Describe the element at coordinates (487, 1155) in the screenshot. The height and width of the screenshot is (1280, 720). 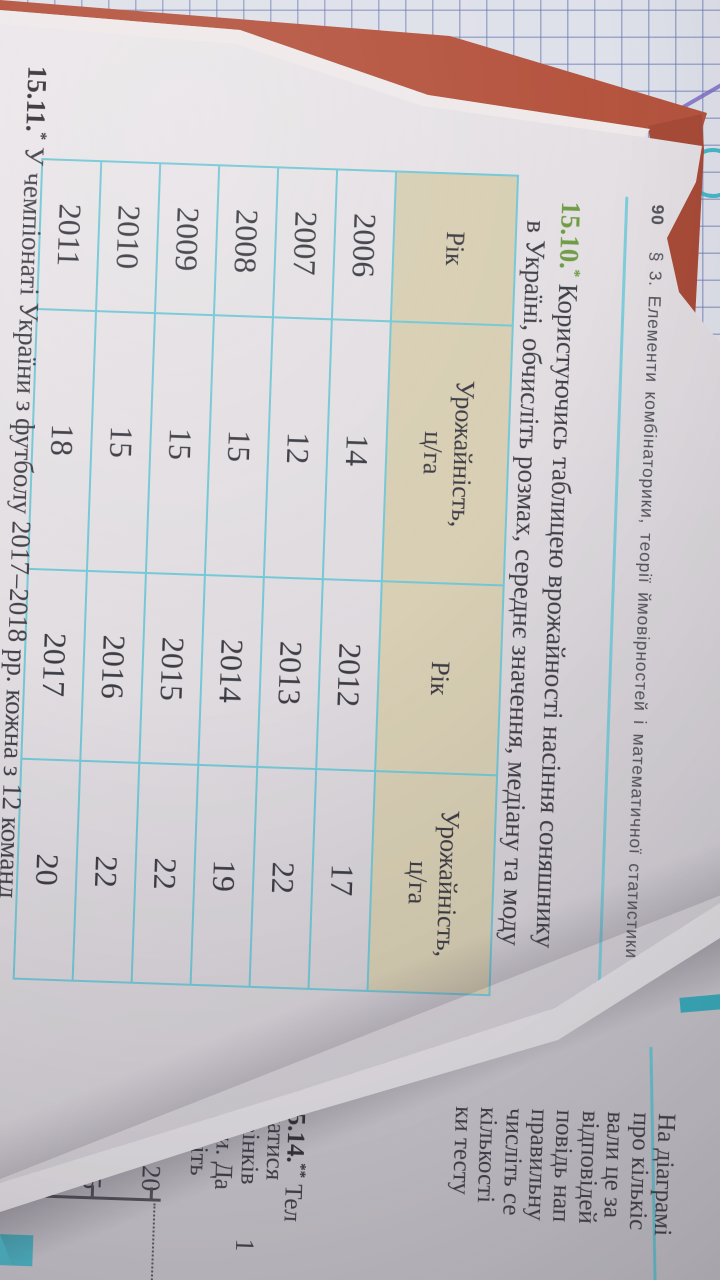
I see `text-line-fragment: кількості` at that location.